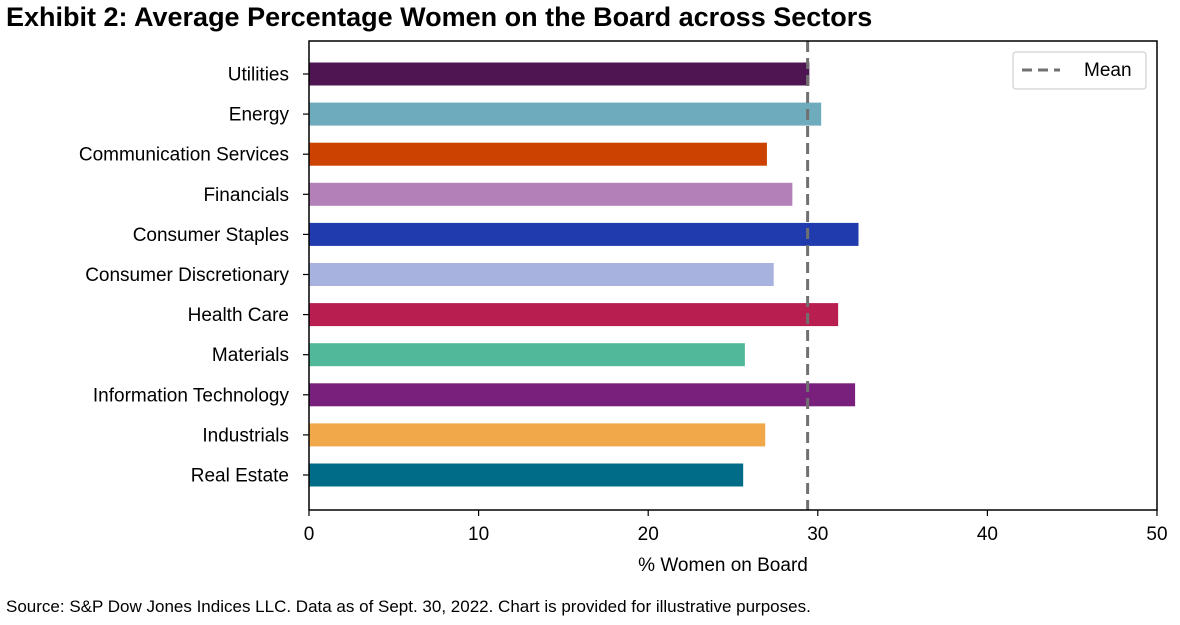 This screenshot has width=1180, height=625. What do you see at coordinates (538, 154) in the screenshot?
I see `bar-communication-services` at bounding box center [538, 154].